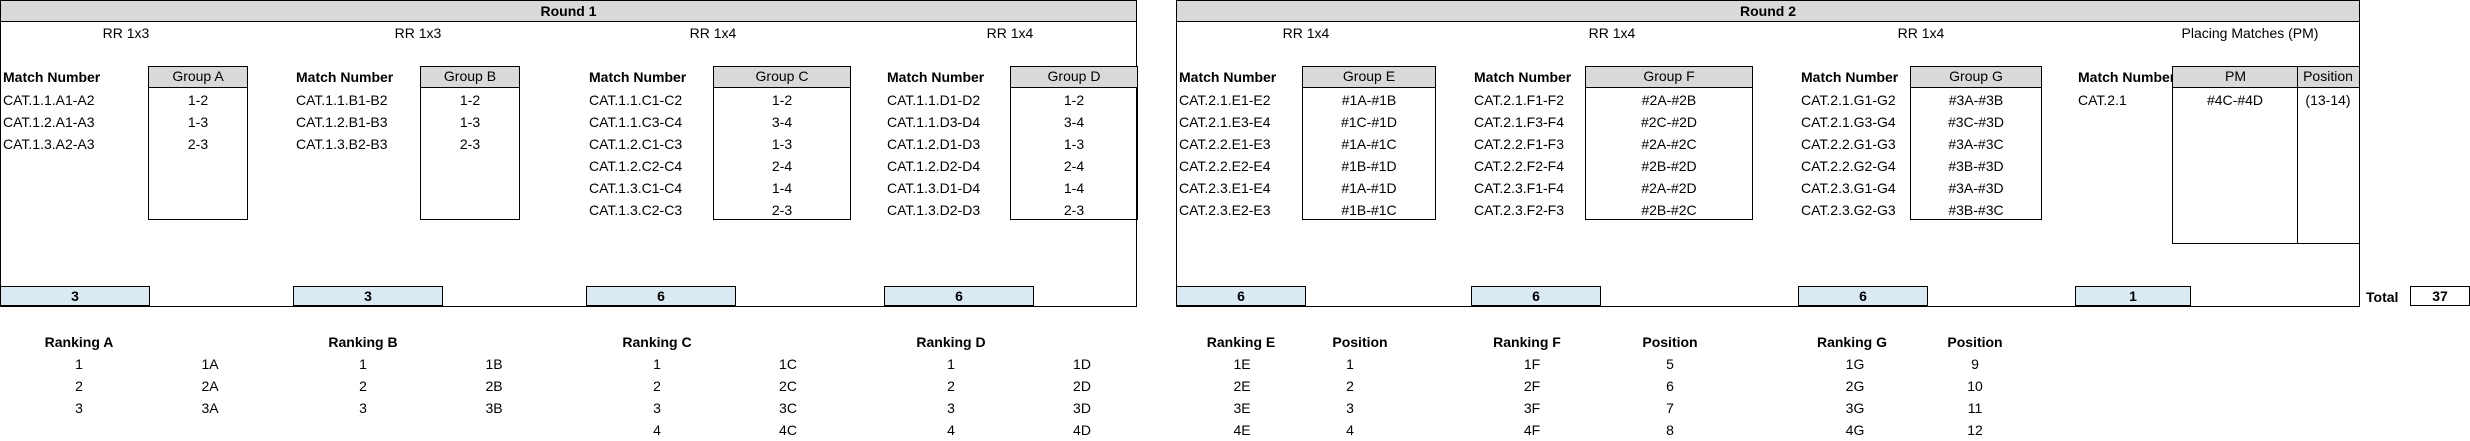  What do you see at coordinates (1670, 408) in the screenshot?
I see `ranking-position: 7` at bounding box center [1670, 408].